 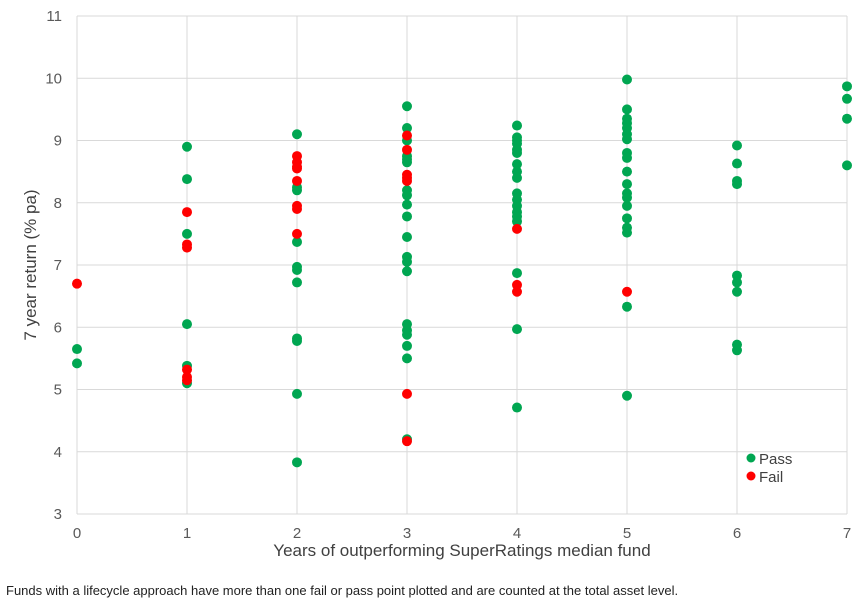 I want to click on y-tick-label: 6, so click(x=58, y=327).